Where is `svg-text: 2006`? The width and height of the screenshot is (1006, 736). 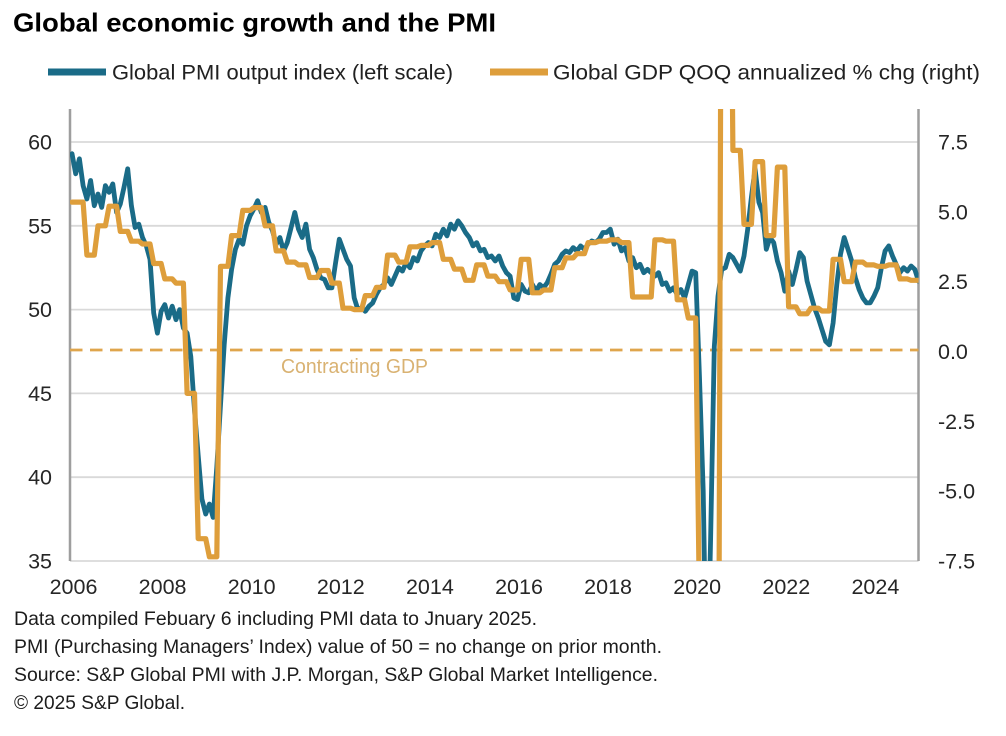
svg-text: 2006 is located at coordinates (74, 587).